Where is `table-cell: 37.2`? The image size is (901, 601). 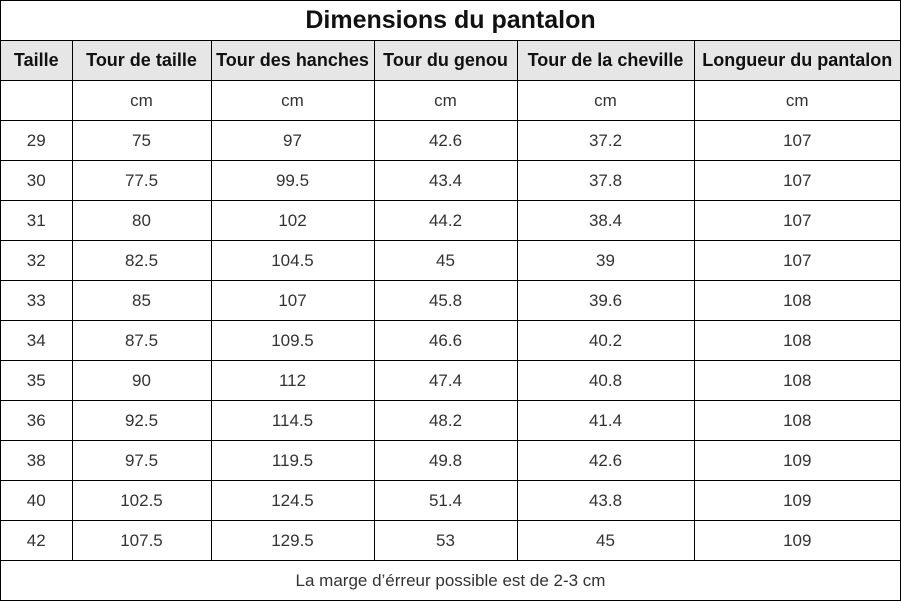
table-cell: 37.2 is located at coordinates (606, 140).